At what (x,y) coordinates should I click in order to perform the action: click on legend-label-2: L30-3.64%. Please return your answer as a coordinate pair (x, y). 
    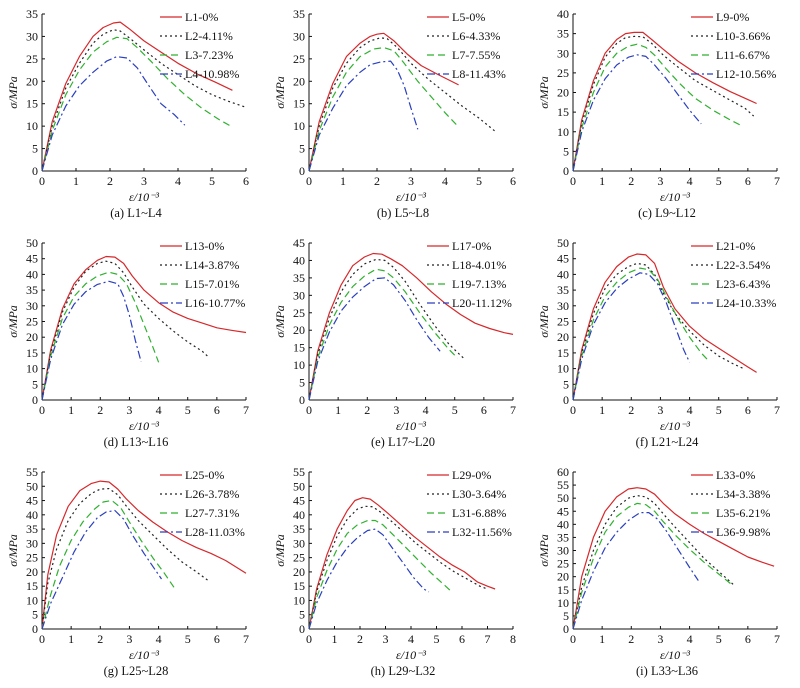
    Looking at the image, I should click on (479, 494).